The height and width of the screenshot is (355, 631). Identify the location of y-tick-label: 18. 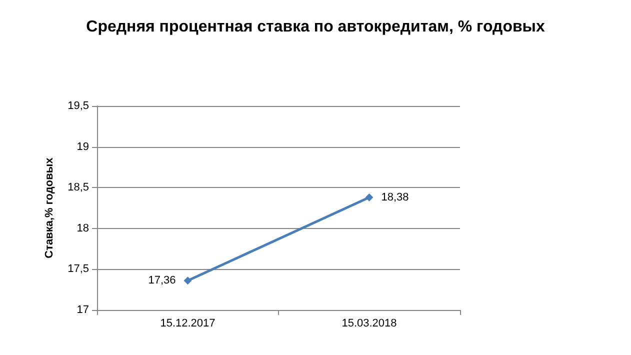
(82, 228).